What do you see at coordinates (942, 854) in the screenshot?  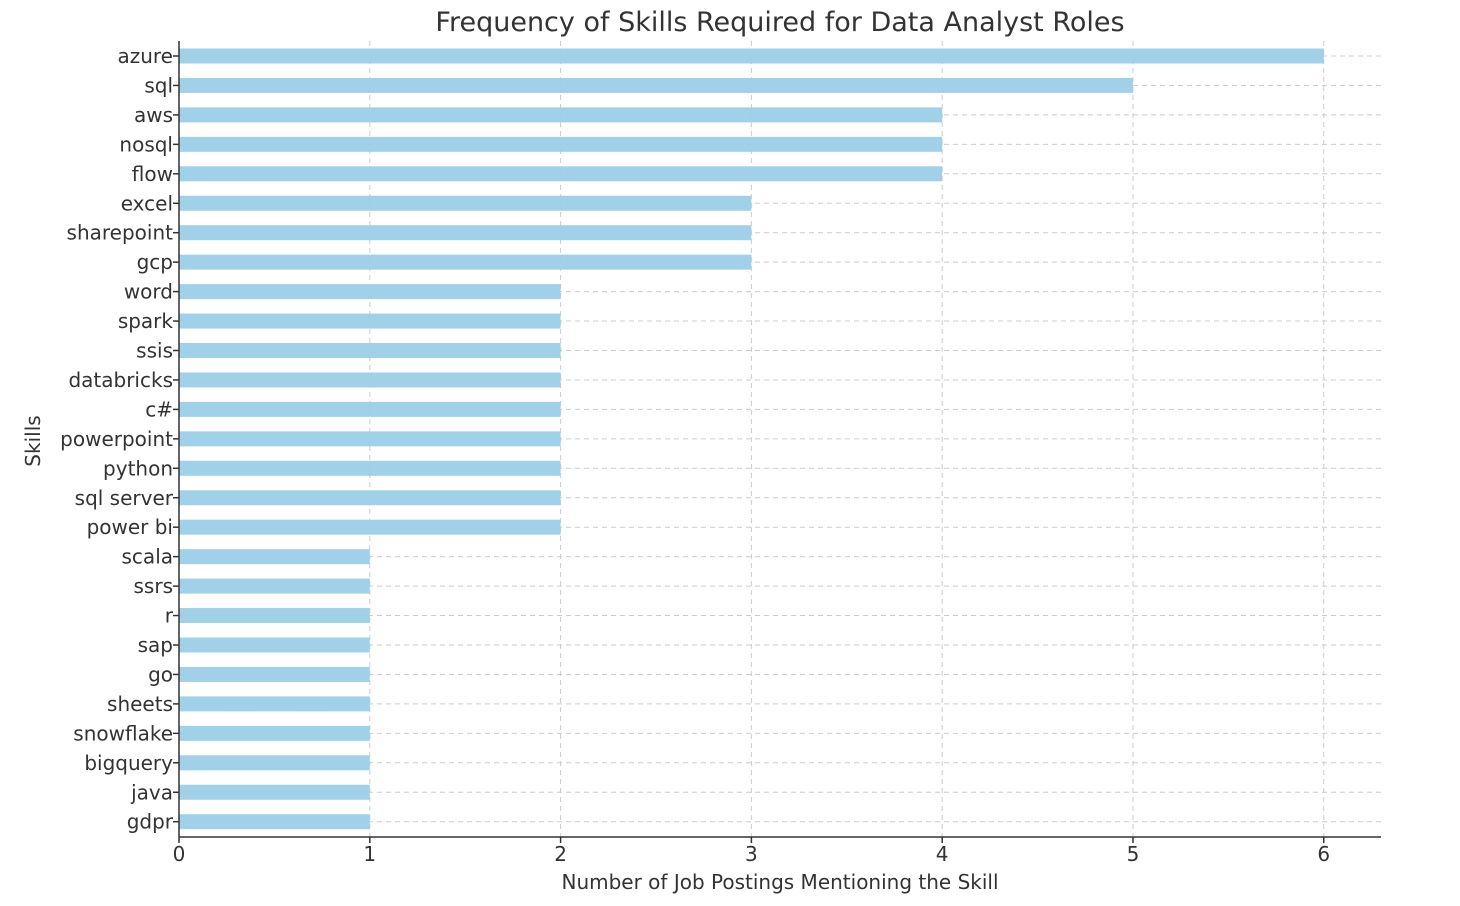 I see `x-tick-label: 4` at bounding box center [942, 854].